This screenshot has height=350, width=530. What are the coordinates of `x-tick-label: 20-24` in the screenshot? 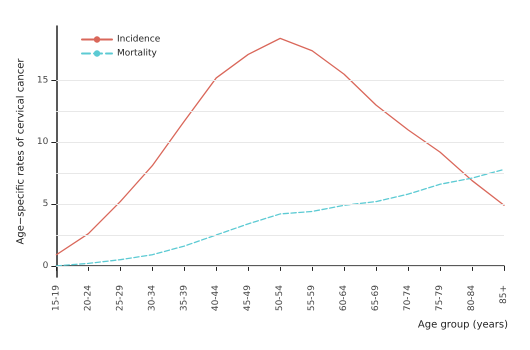 It's located at (88, 298).